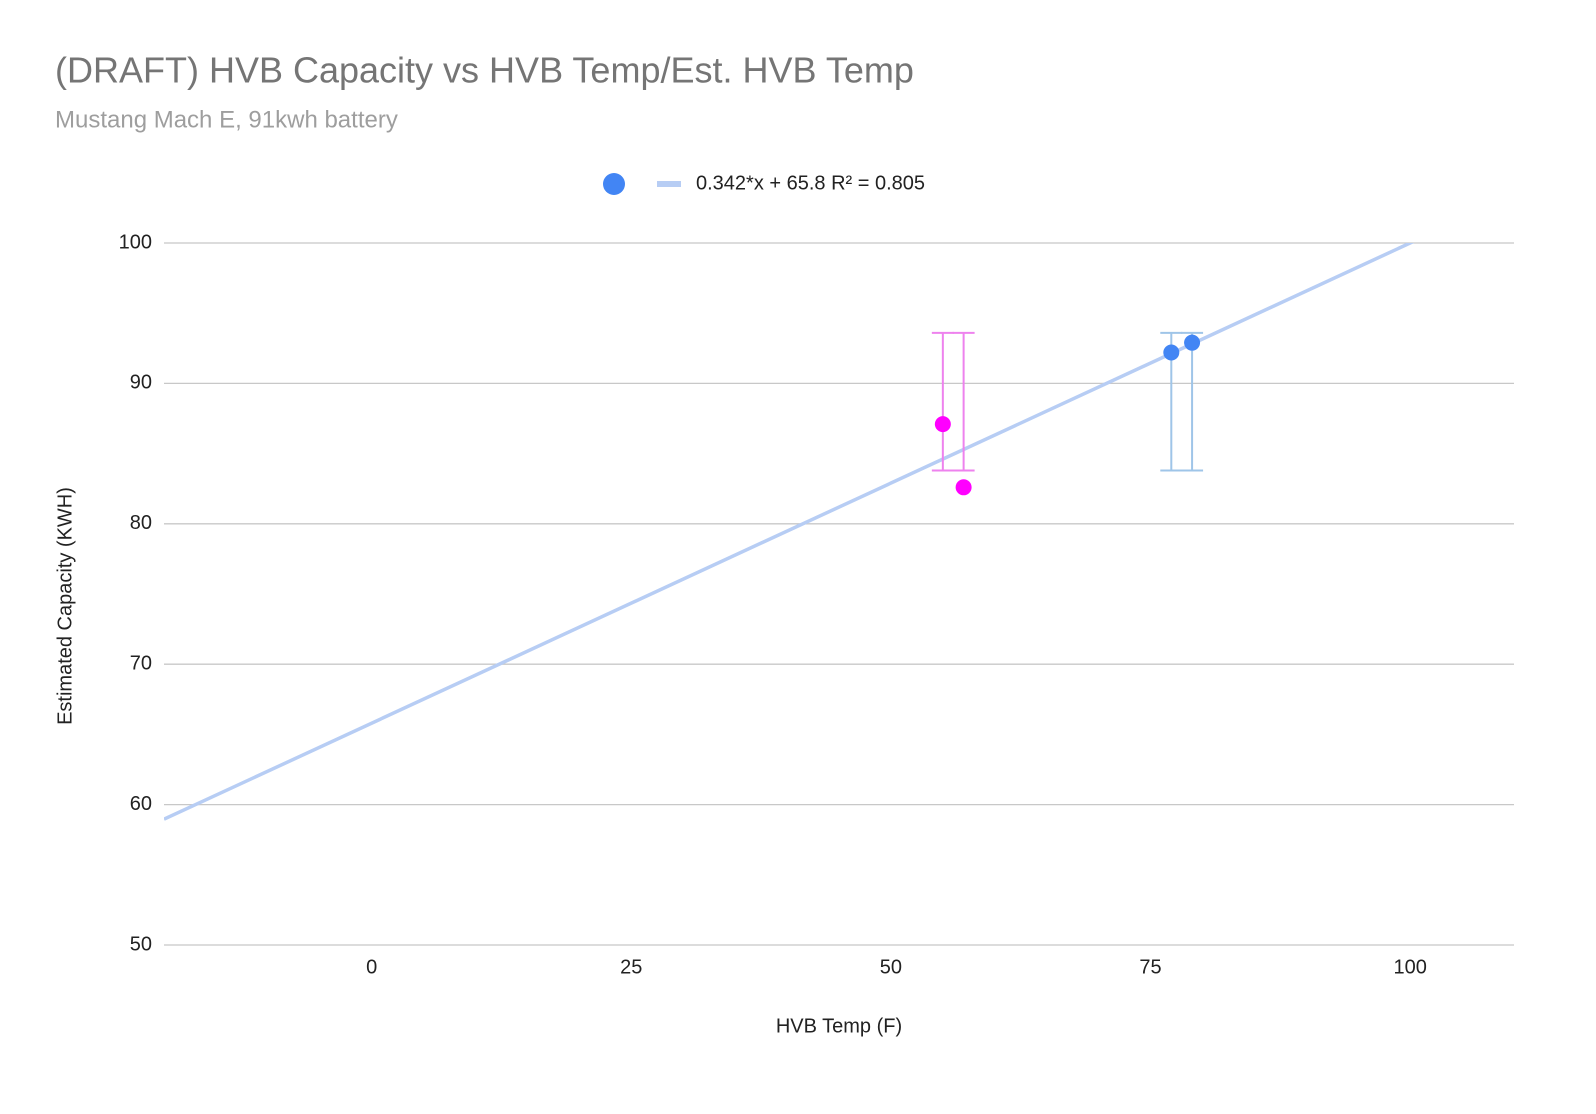 This screenshot has height=1114, width=1596. I want to click on x-tick-label: 0, so click(371, 967).